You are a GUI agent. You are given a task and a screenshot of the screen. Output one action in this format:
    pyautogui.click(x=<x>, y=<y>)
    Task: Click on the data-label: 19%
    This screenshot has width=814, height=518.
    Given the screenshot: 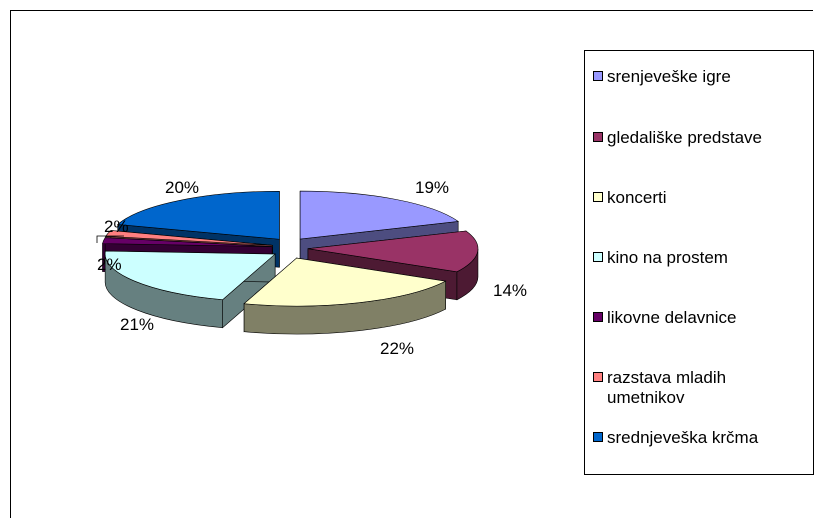 What is the action you would take?
    pyautogui.click(x=432, y=187)
    